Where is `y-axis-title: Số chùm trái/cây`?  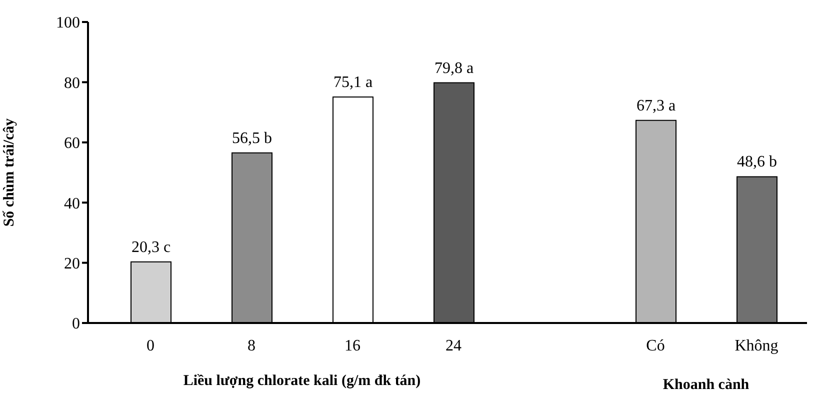 y-axis-title: Số chùm trái/cây is located at coordinates (9, 172).